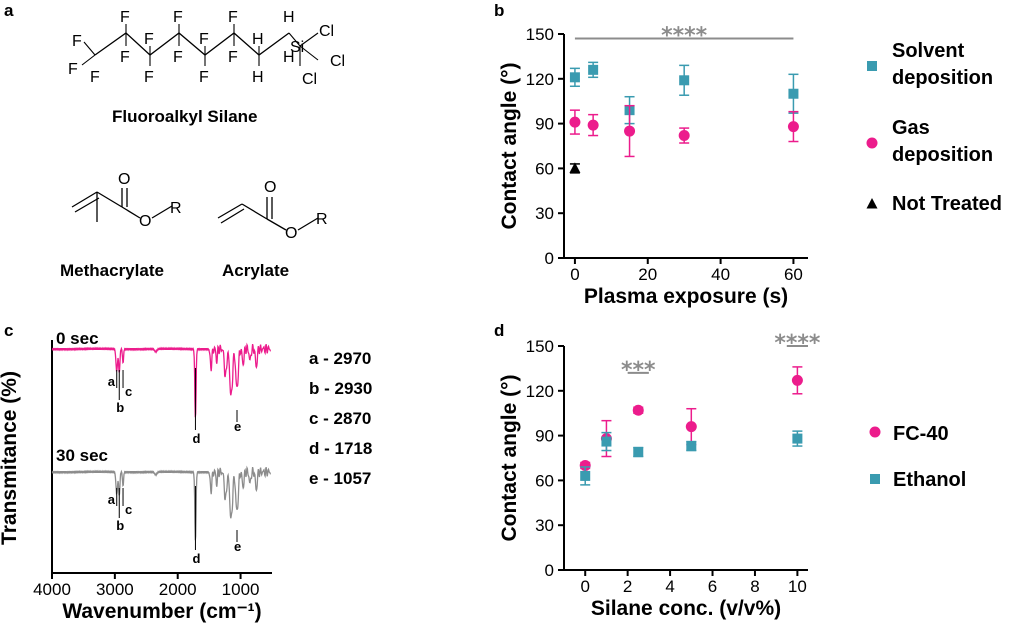  I want to click on x-tick-label: 60, so click(793, 274).